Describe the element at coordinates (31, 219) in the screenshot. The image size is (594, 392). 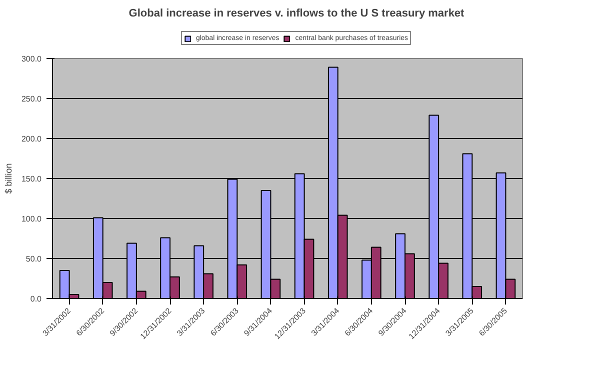
I see `y-tick-label: 100.0` at that location.